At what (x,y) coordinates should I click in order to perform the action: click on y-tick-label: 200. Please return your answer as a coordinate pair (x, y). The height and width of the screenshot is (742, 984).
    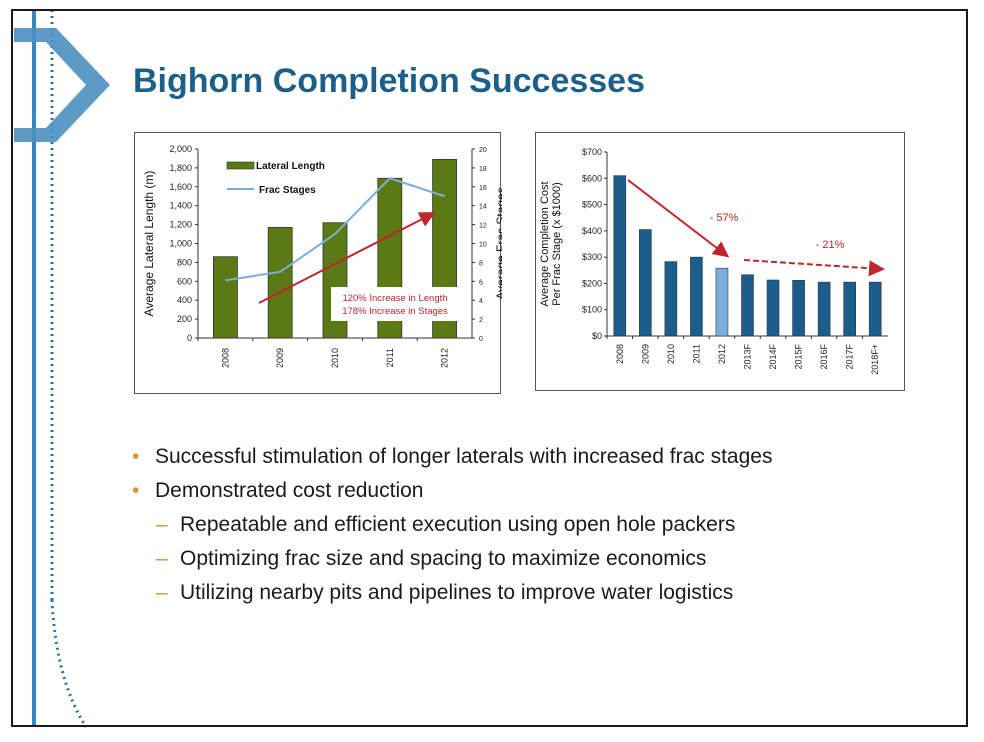
    Looking at the image, I should click on (184, 319).